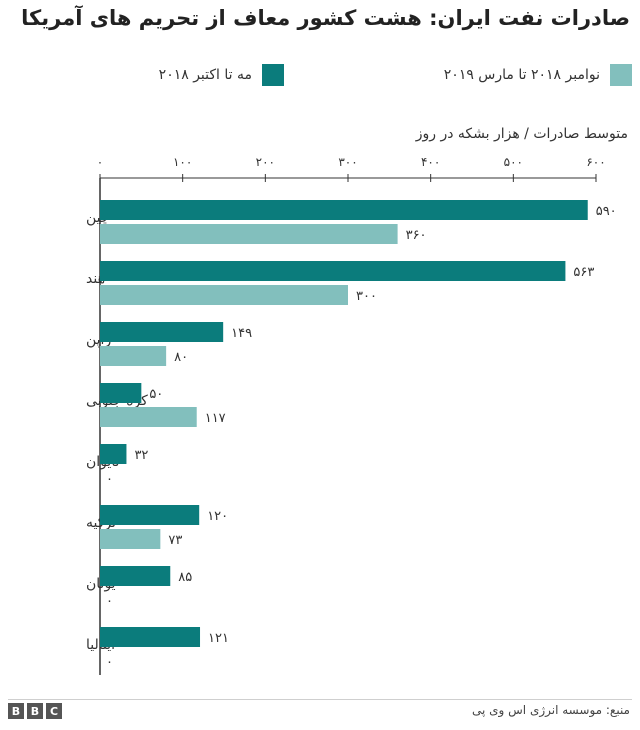  I want to click on legend-label-nov: نوامبر ۲۰۱۸ تا مارس ۲۰۱۹, so click(521, 75).